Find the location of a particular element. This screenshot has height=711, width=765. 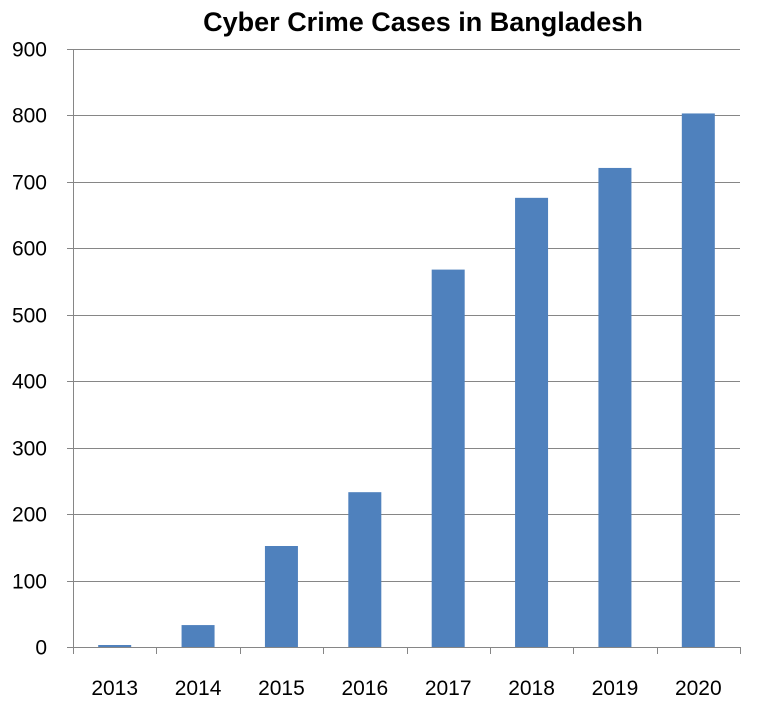

x-tick-label-2015: 2015 is located at coordinates (281, 688).